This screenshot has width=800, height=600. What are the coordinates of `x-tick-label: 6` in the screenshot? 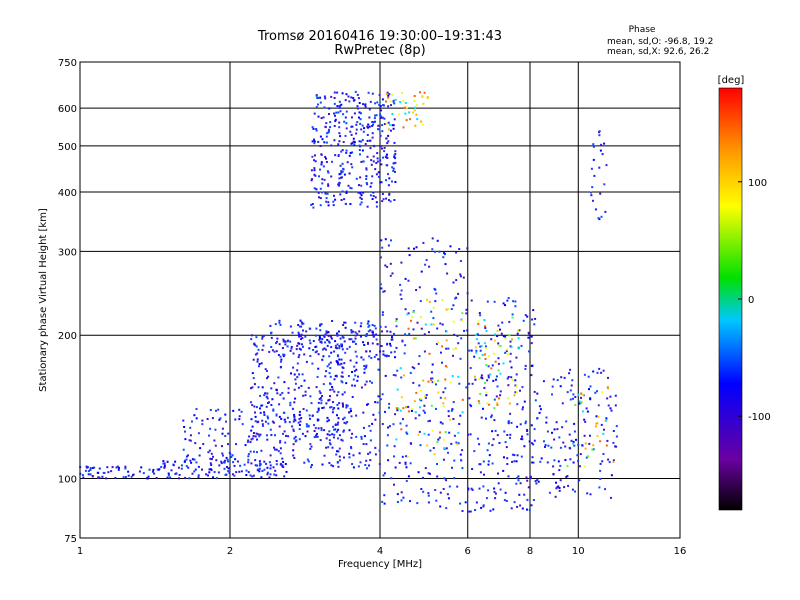 It's located at (468, 551).